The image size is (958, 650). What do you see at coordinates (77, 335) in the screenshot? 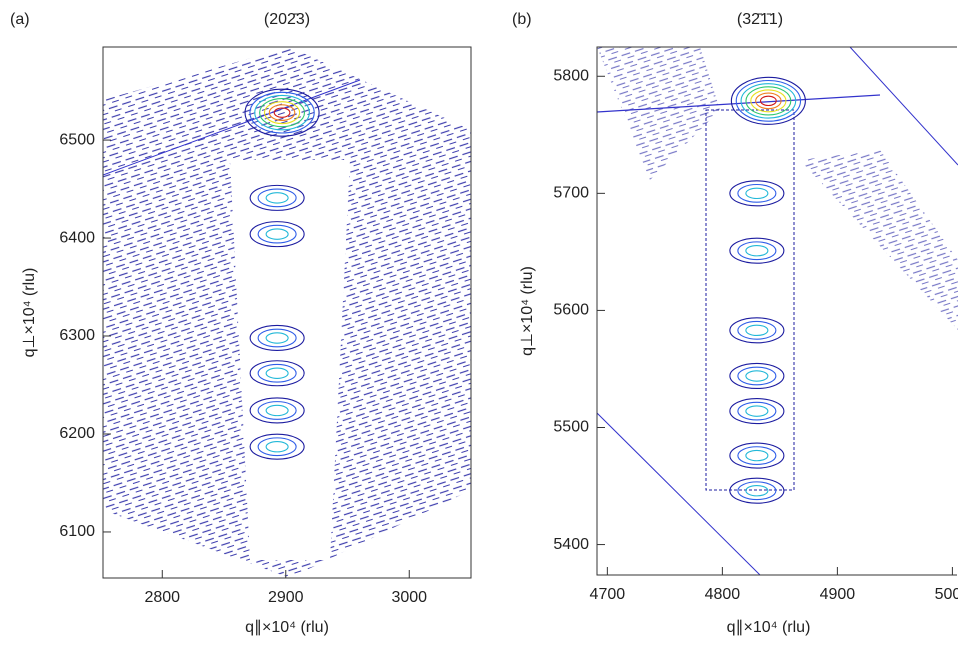
I see `y-tick-label: 6300` at bounding box center [77, 335].